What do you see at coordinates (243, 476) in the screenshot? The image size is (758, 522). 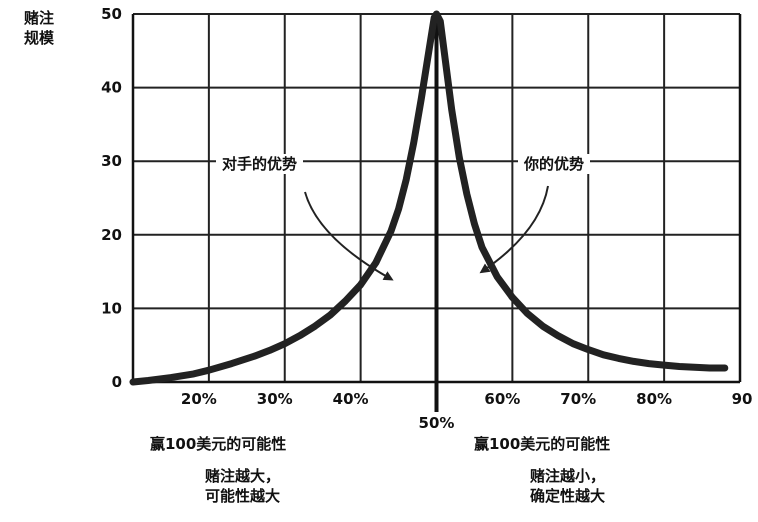 I see `caption-left-line-1: 赌注越大，` at bounding box center [243, 476].